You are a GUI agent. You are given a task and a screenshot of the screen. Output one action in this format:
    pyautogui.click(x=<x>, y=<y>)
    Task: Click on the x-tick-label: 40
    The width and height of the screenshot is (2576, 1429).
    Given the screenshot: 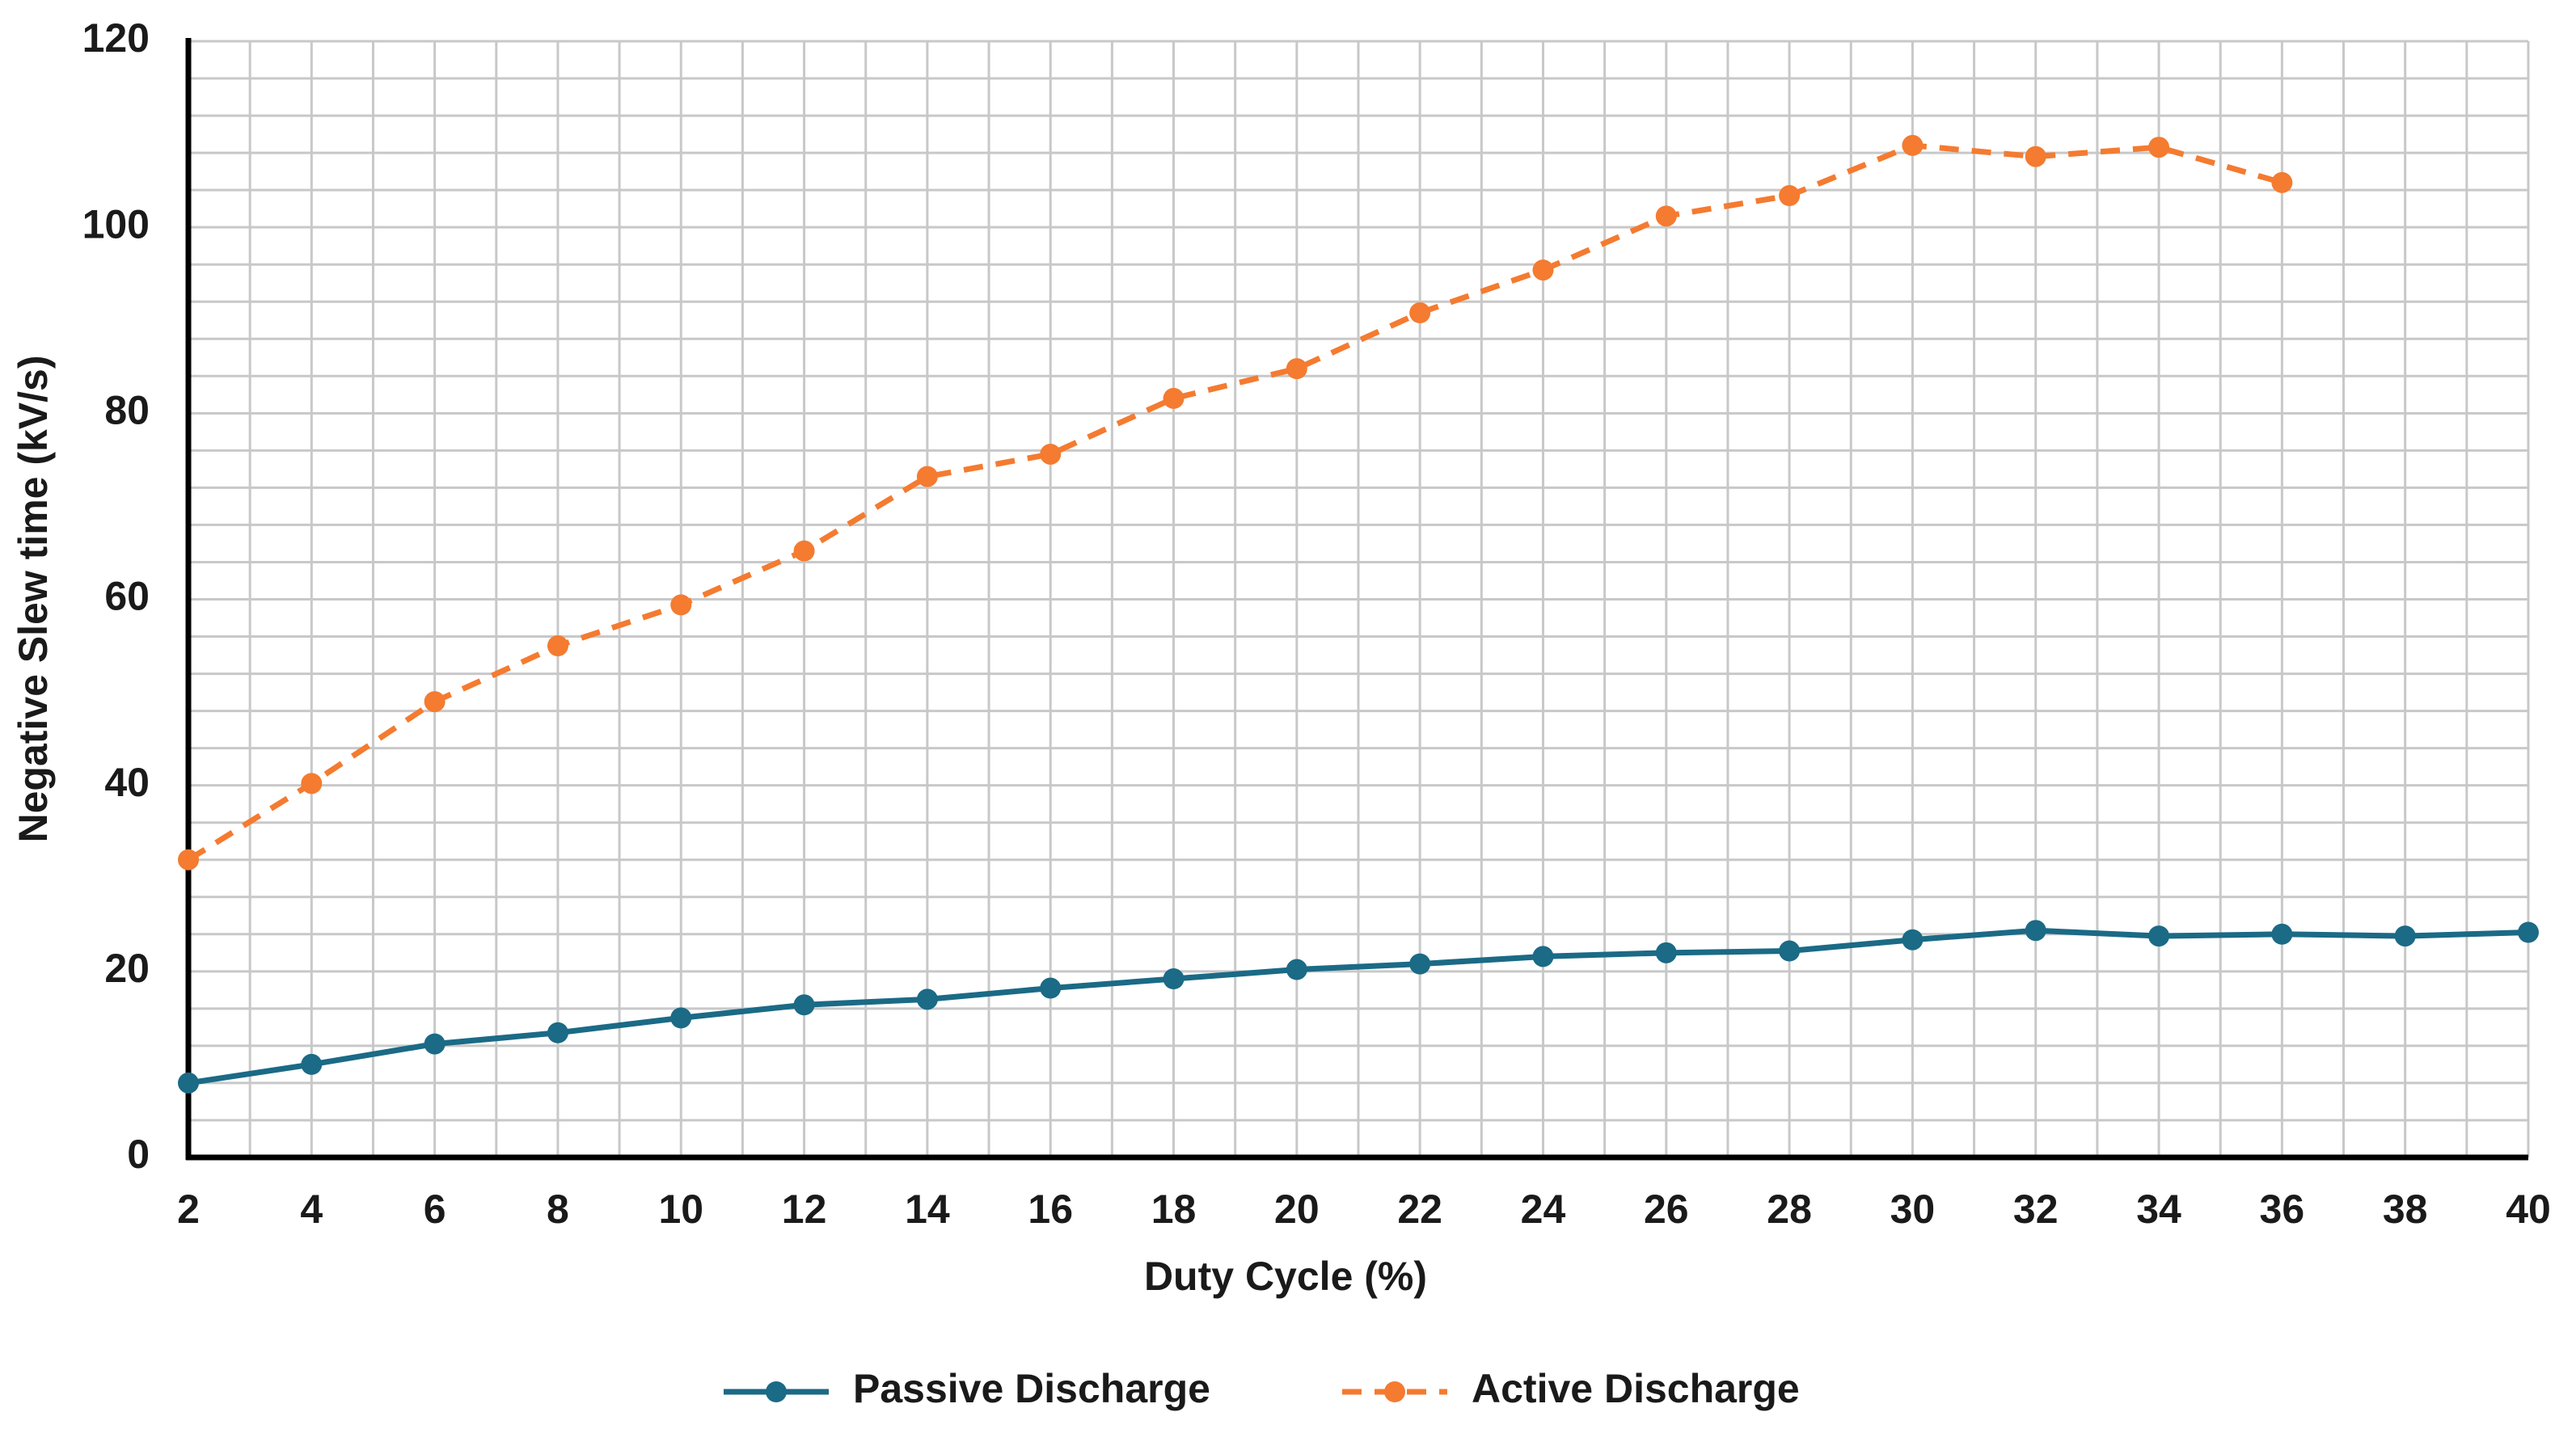 What is the action you would take?
    pyautogui.click(x=2528, y=1209)
    